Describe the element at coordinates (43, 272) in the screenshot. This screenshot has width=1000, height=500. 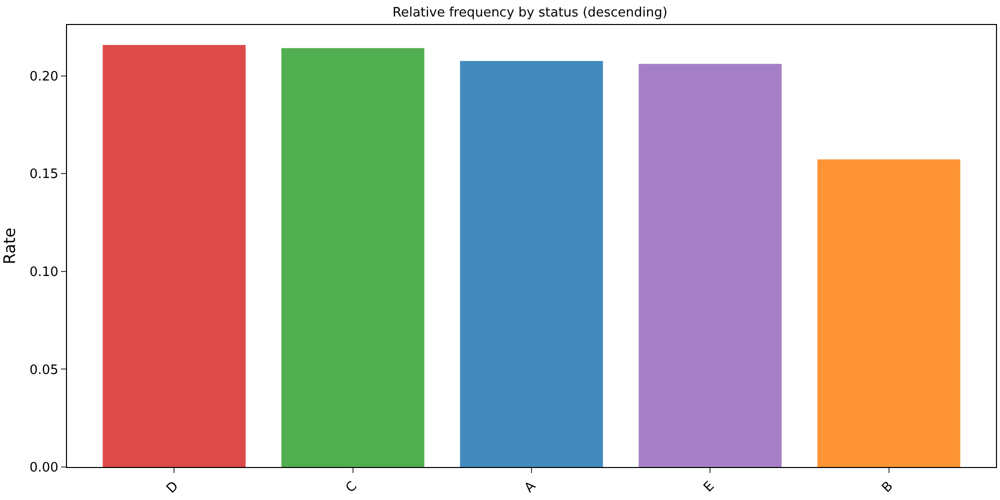
I see `y-tick-label: 0.10` at that location.